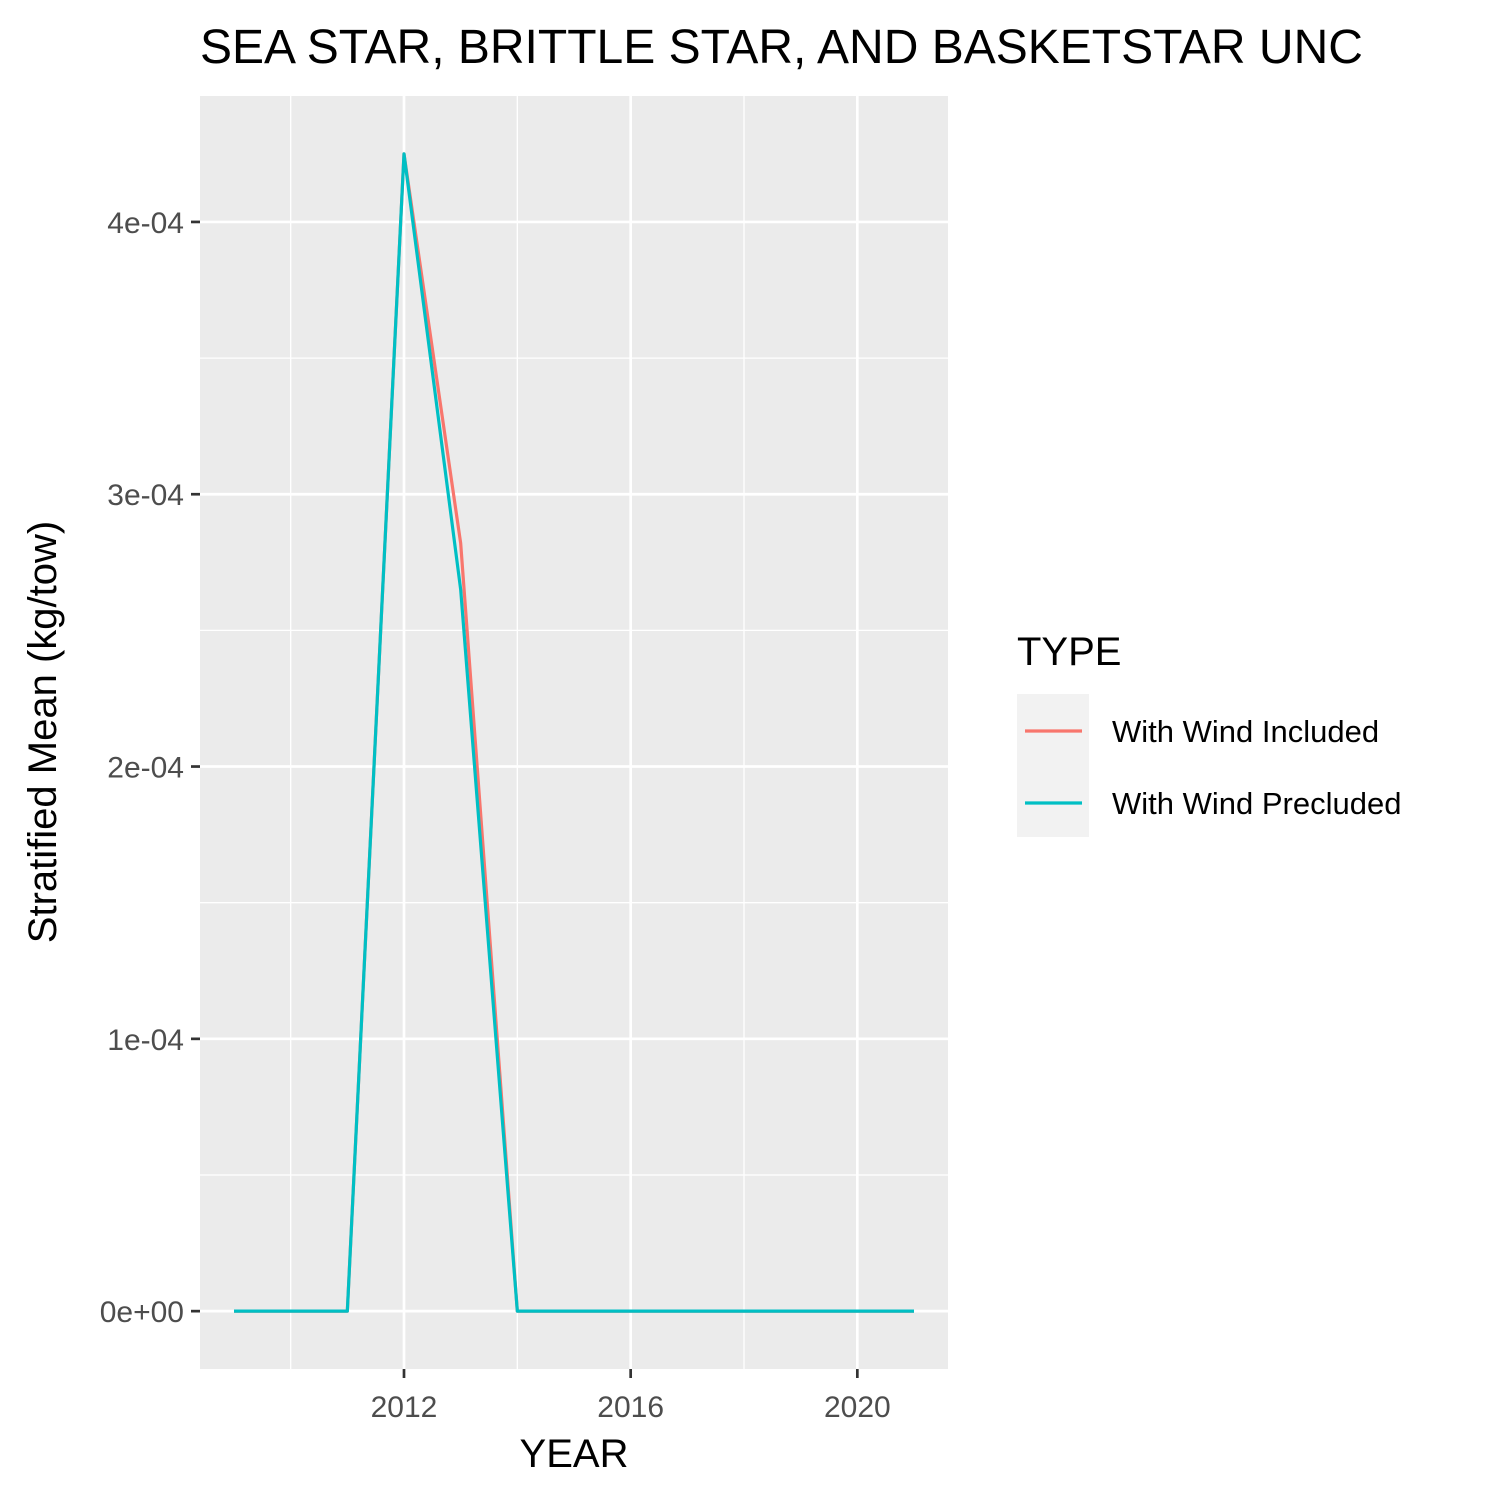  What do you see at coordinates (1069, 652) in the screenshot?
I see `legend-title: TYPE` at bounding box center [1069, 652].